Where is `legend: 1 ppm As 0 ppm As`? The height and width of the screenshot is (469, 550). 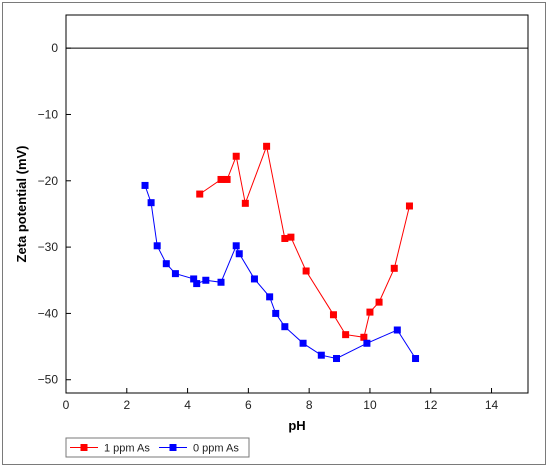 legend: 1 ppm As 0 ppm As is located at coordinates (157, 447).